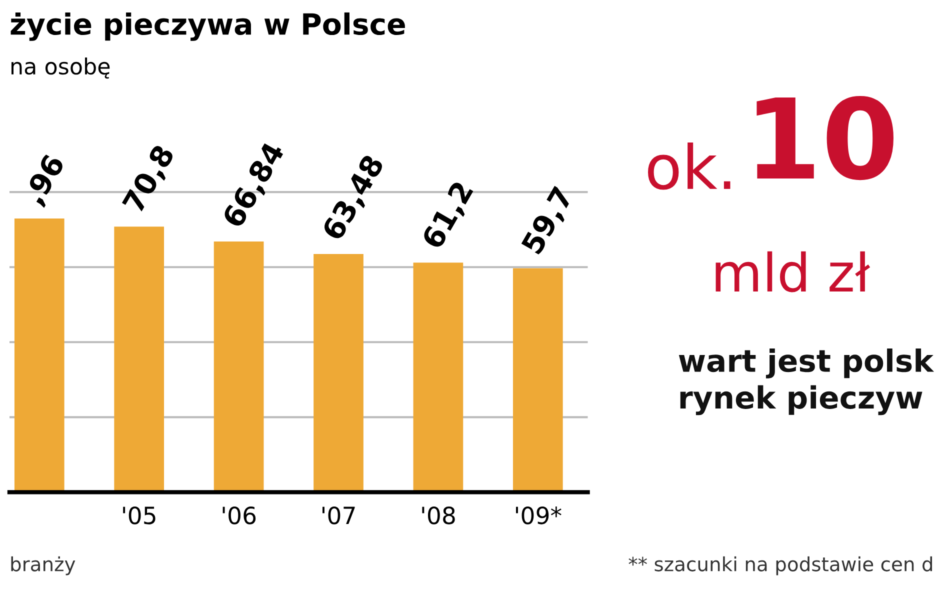 The image size is (948, 593). What do you see at coordinates (43, 566) in the screenshot?
I see `text: branży` at bounding box center [43, 566].